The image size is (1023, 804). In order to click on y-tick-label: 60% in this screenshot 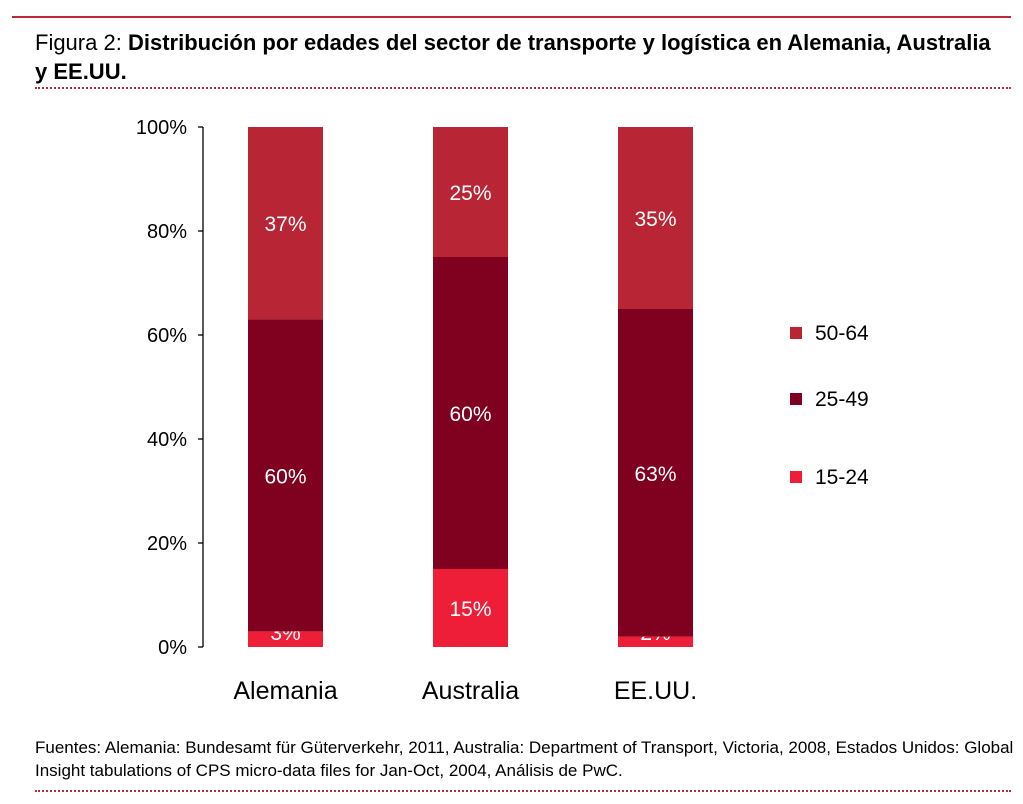, I will do `click(167, 336)`.